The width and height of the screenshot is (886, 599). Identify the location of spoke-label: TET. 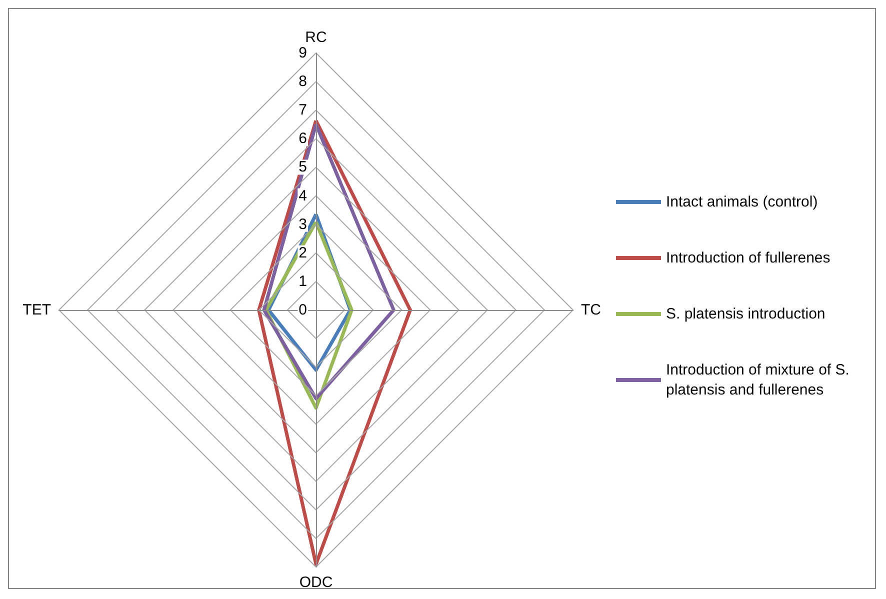
(36, 310).